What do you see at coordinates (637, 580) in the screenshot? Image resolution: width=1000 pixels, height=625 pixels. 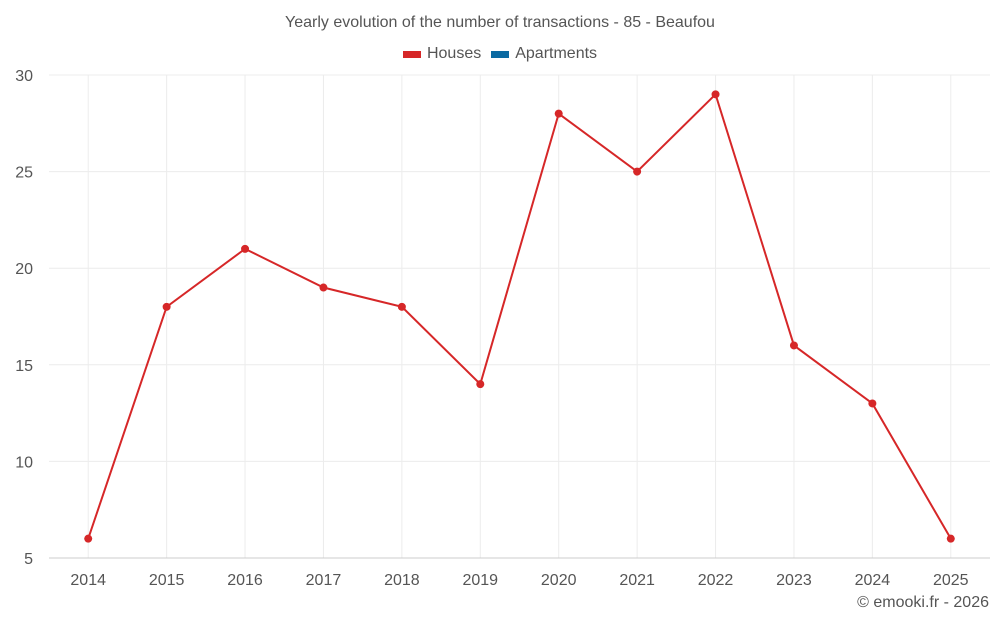 I see `x-tick-label: 2021` at bounding box center [637, 580].